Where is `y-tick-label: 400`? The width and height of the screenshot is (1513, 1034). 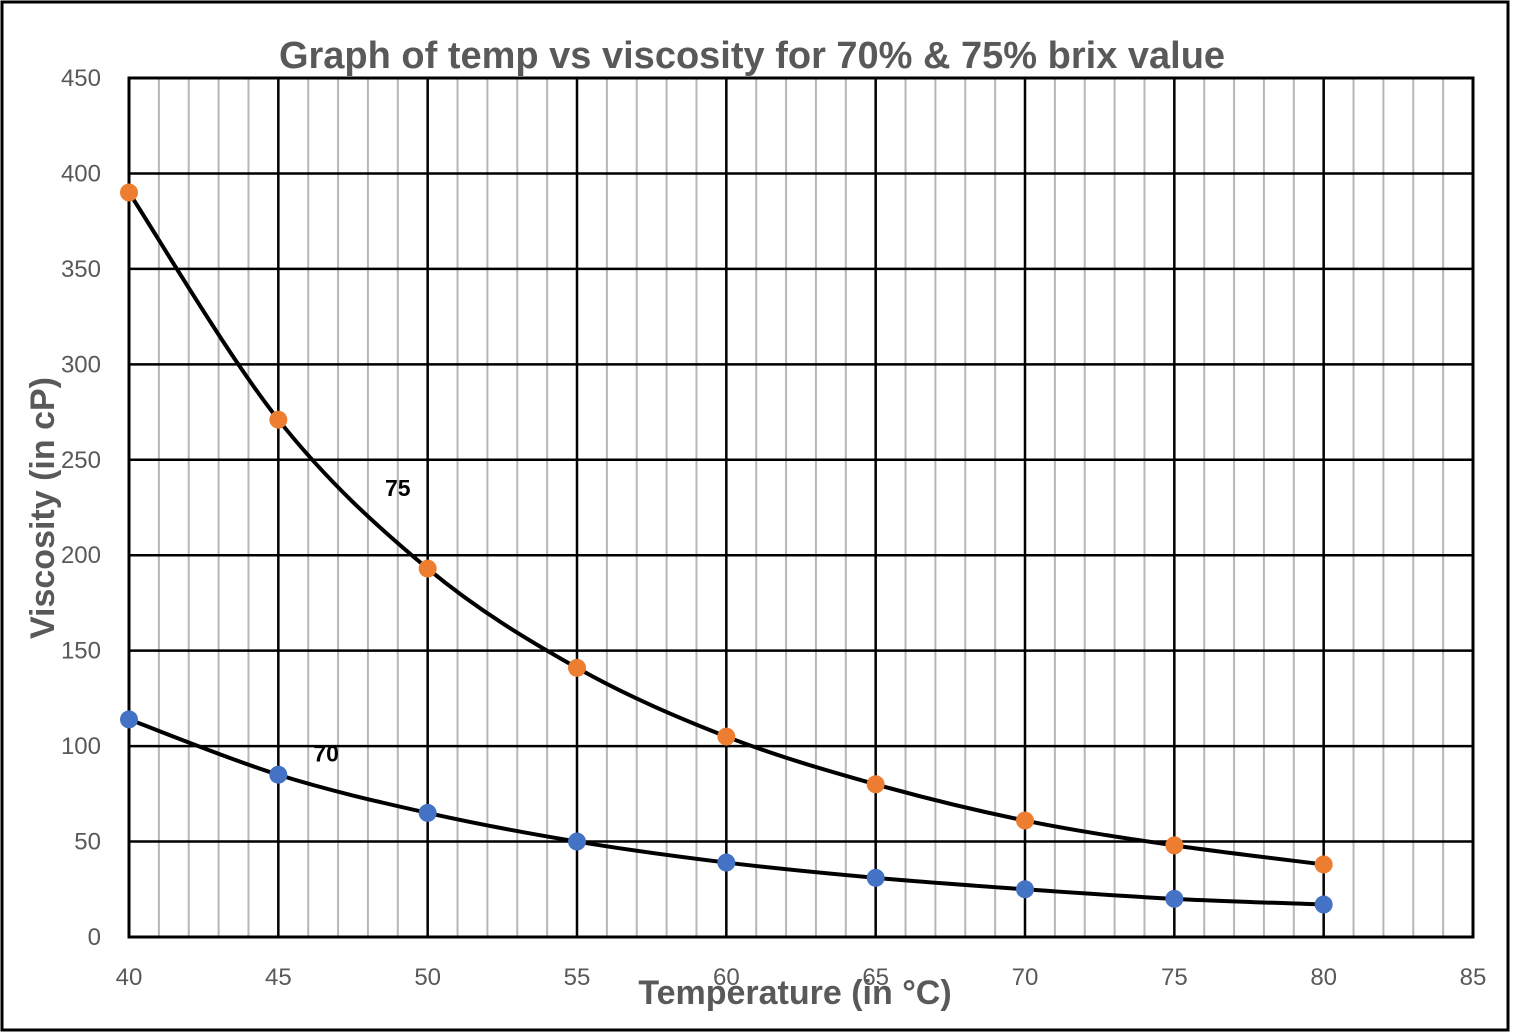
y-tick-label: 400 is located at coordinates (81, 173).